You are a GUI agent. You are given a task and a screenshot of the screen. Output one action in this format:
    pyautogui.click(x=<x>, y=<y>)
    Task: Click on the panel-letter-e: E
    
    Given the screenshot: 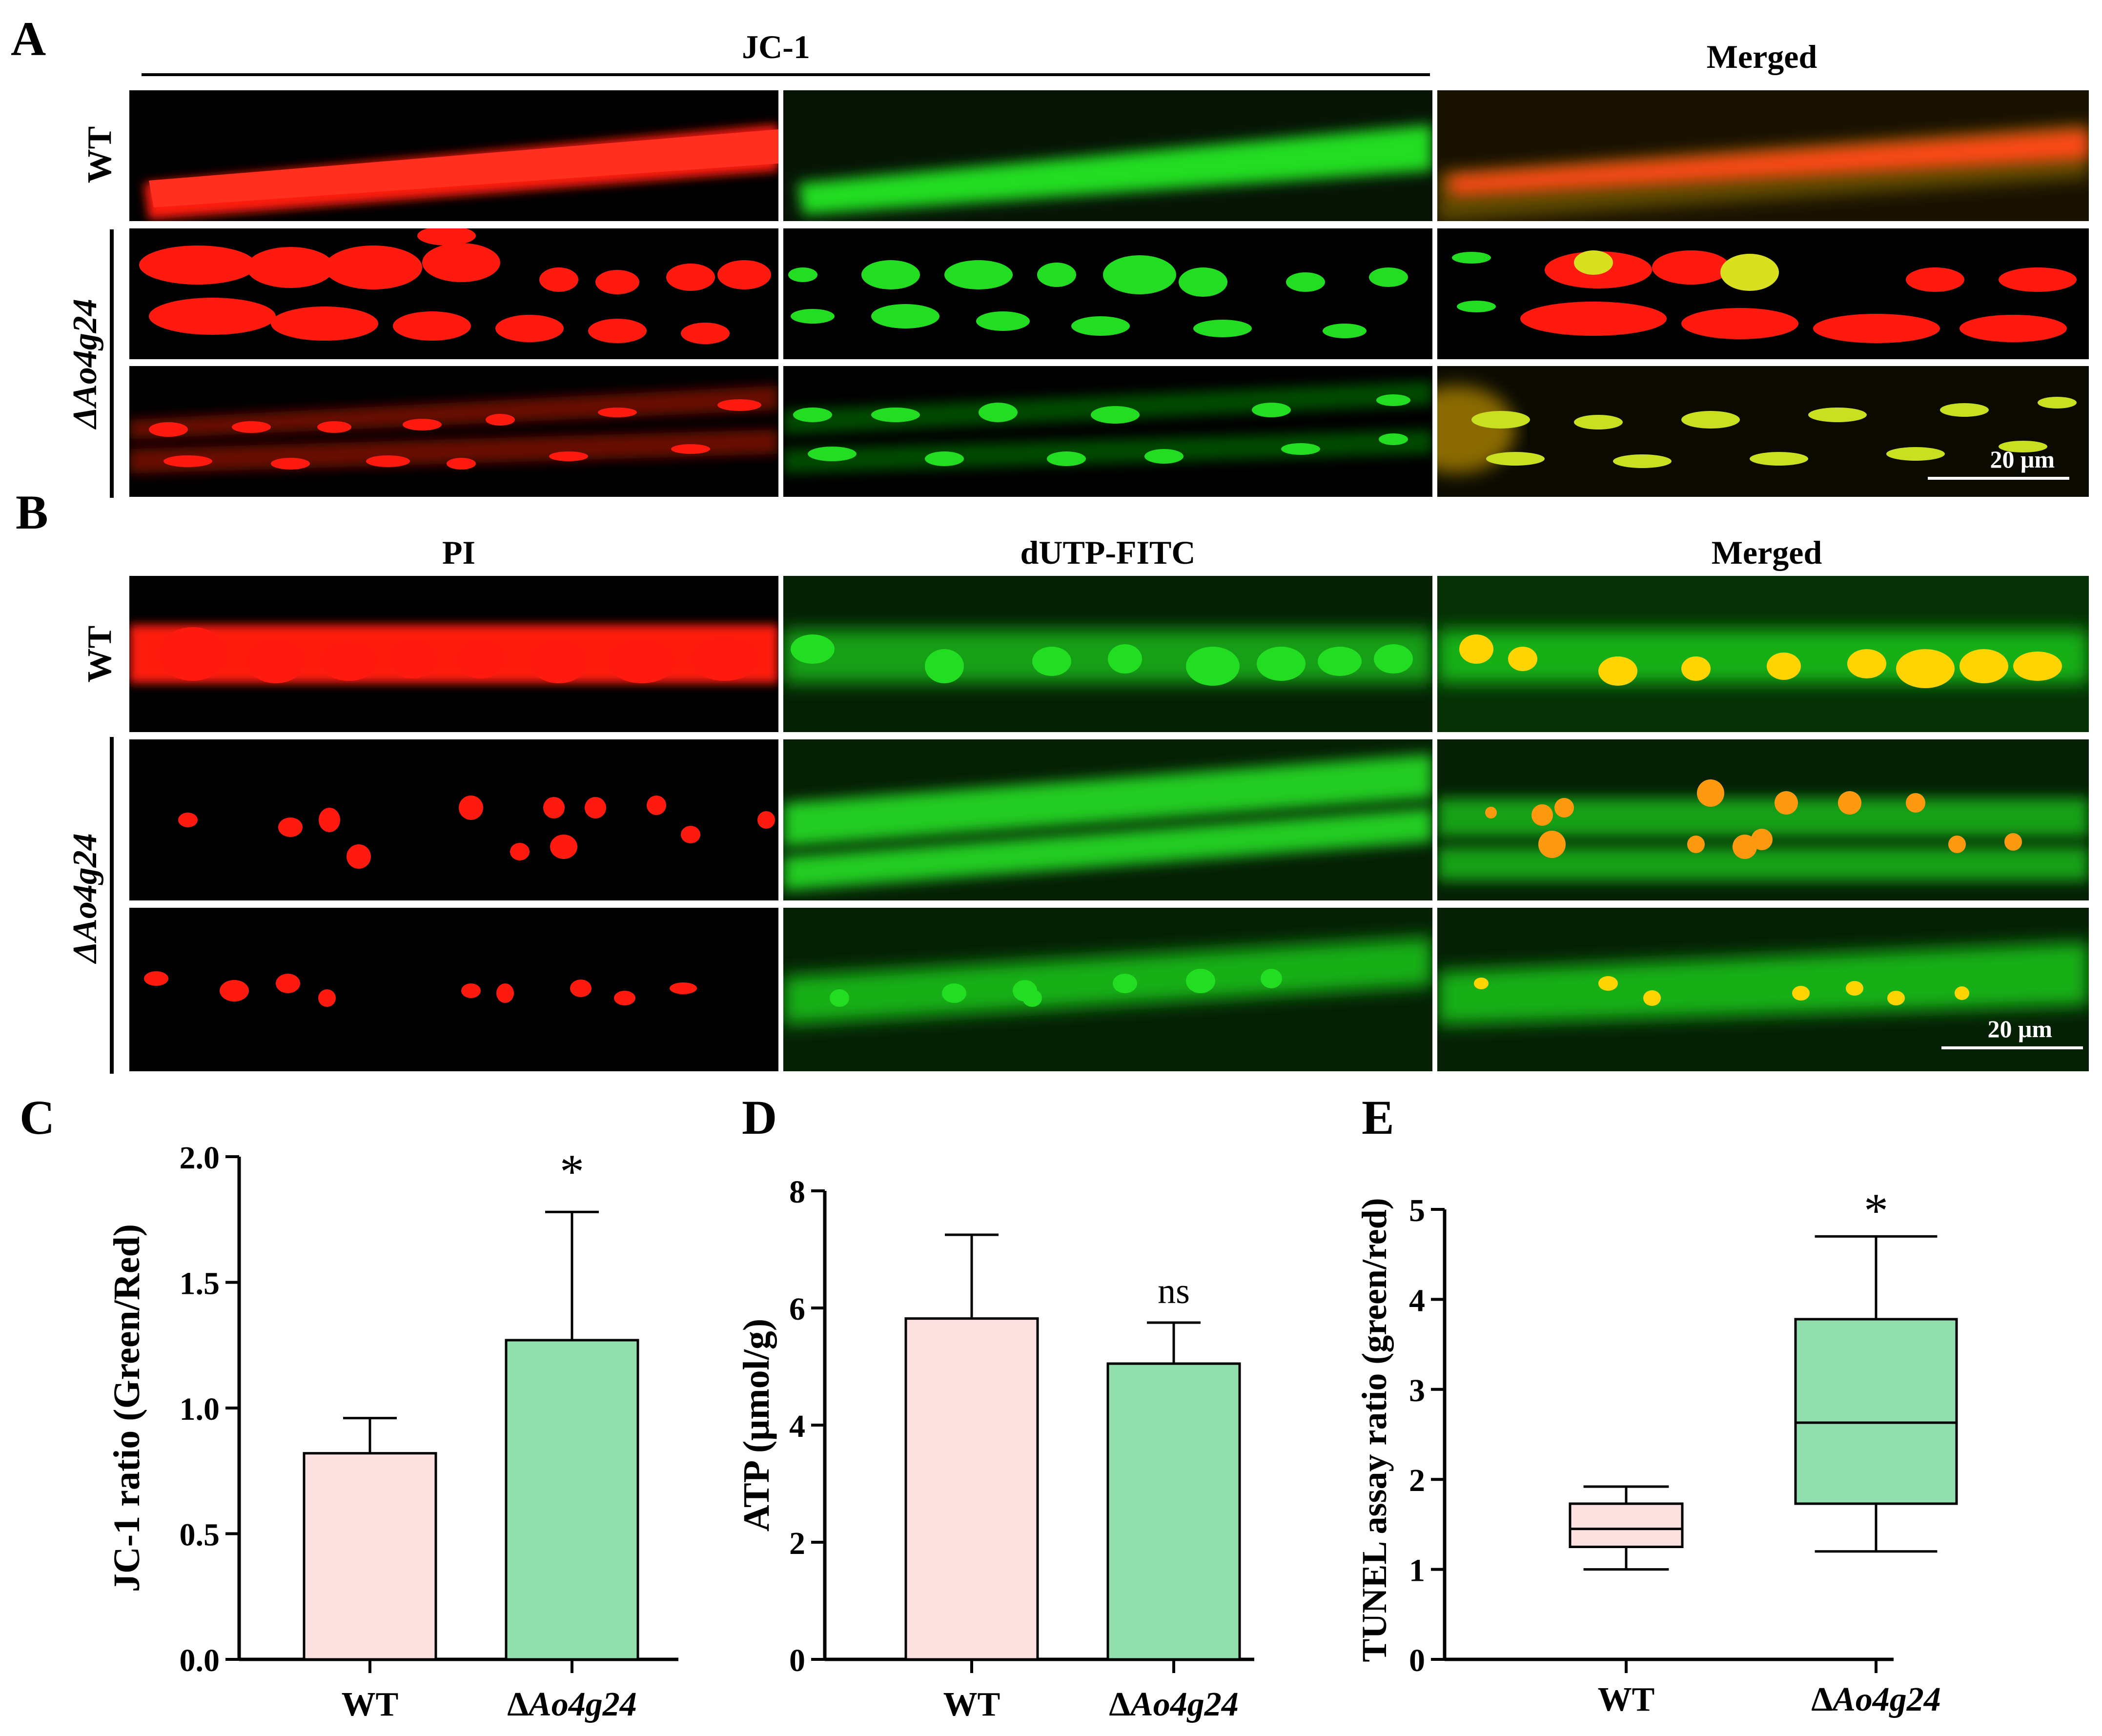 What is the action you would take?
    pyautogui.click(x=1378, y=1117)
    